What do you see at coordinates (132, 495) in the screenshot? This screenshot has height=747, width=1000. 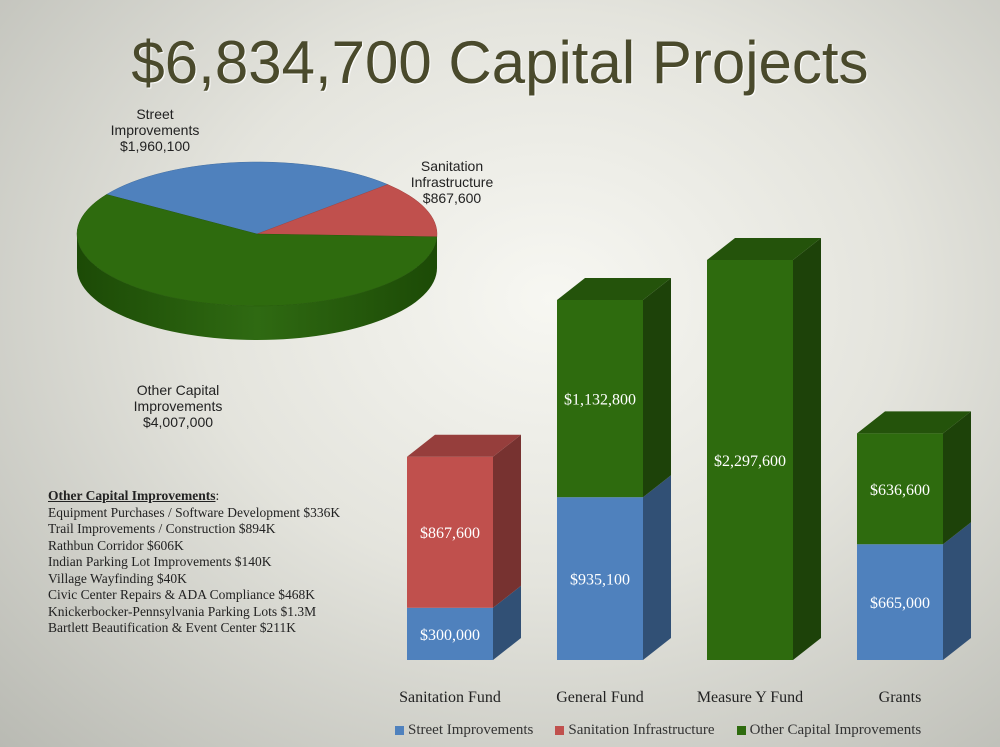 I see `notes-heading: Other Capital Improvements` at bounding box center [132, 495].